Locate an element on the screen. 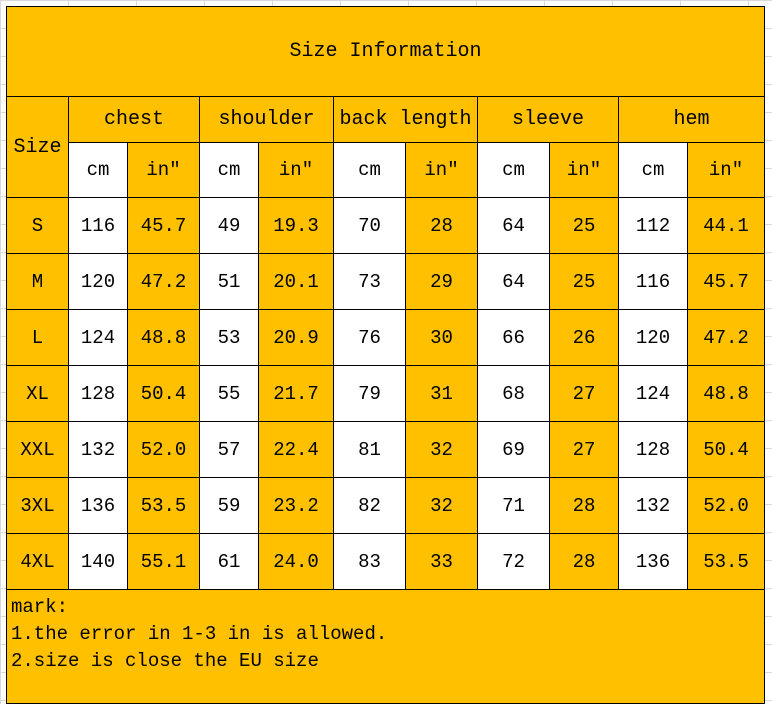 The height and width of the screenshot is (704, 772). cm-value: 69 is located at coordinates (513, 449).